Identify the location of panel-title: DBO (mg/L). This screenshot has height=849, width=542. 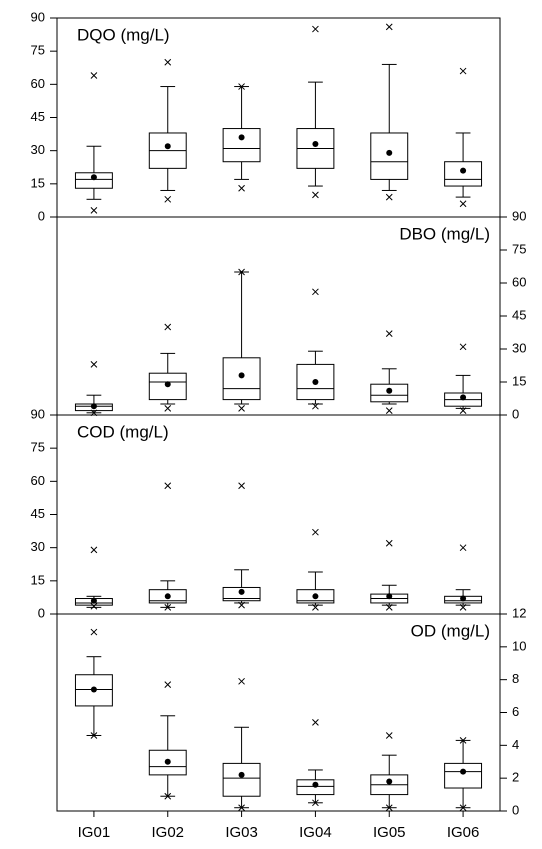
(444, 233).